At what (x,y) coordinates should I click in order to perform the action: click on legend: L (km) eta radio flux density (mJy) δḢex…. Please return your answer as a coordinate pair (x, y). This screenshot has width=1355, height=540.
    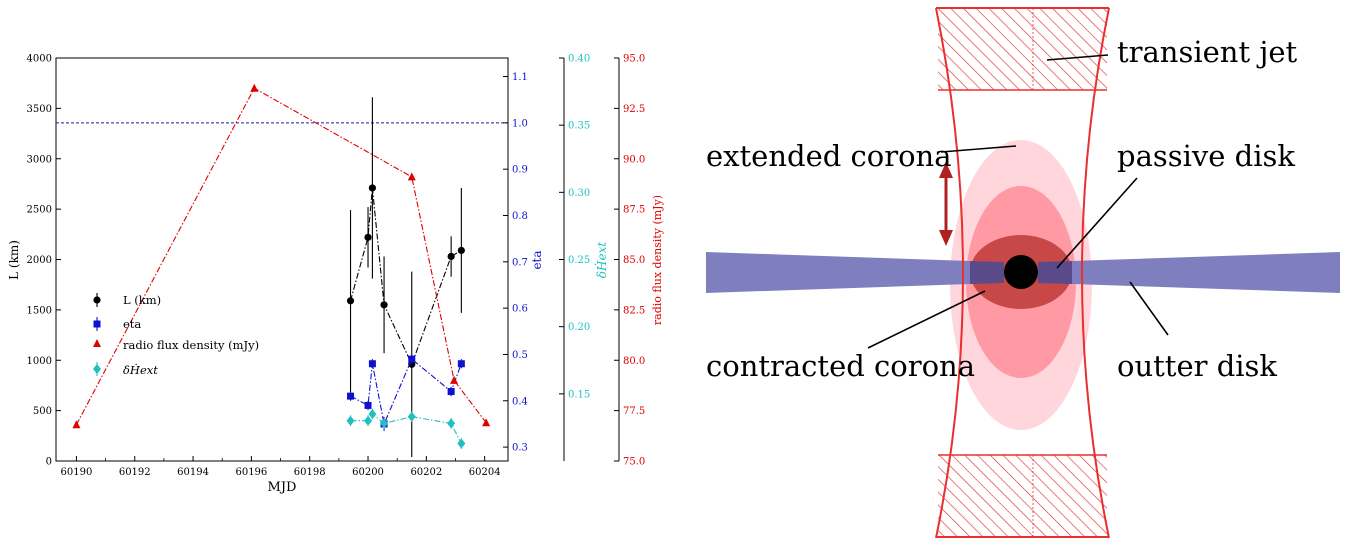
    Looking at the image, I should click on (176, 335).